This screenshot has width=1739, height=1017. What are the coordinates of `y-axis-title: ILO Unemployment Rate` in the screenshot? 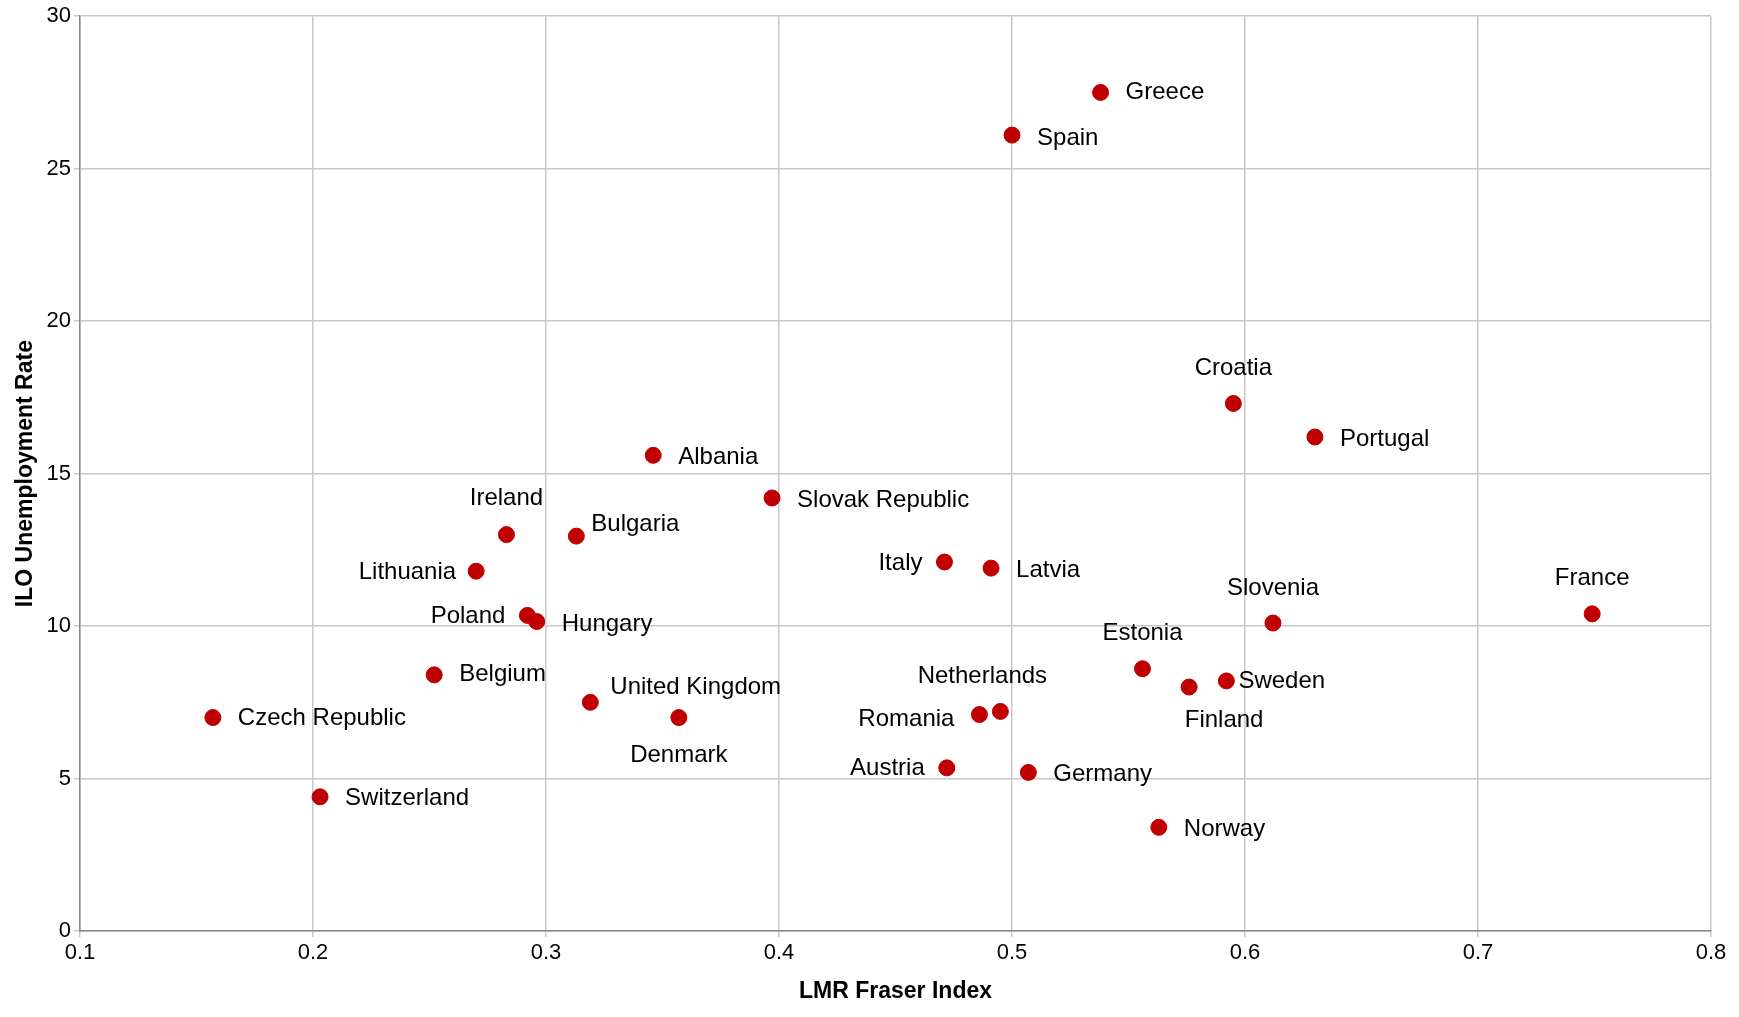 It's located at (24, 474).